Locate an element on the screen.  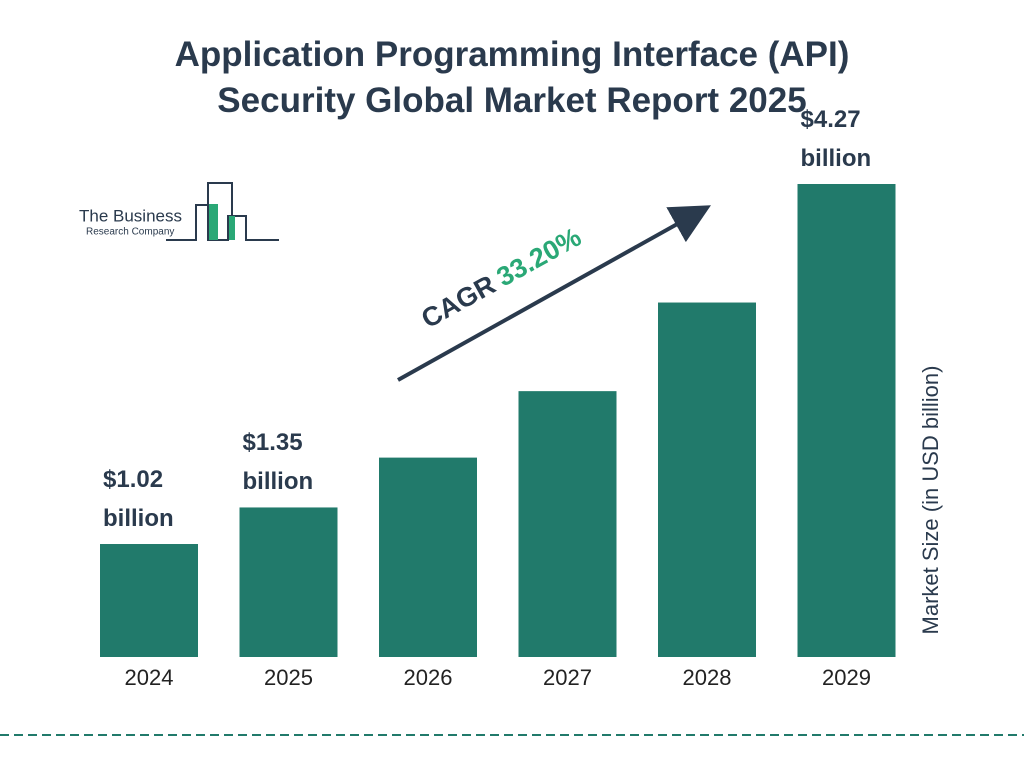
logo-text: Research Company is located at coordinates (130, 232).